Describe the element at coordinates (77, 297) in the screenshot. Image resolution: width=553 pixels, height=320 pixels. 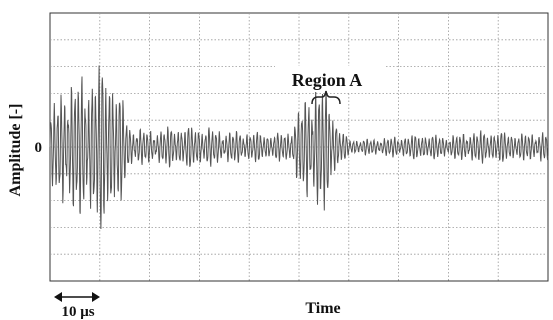
I see `scale-bar` at that location.